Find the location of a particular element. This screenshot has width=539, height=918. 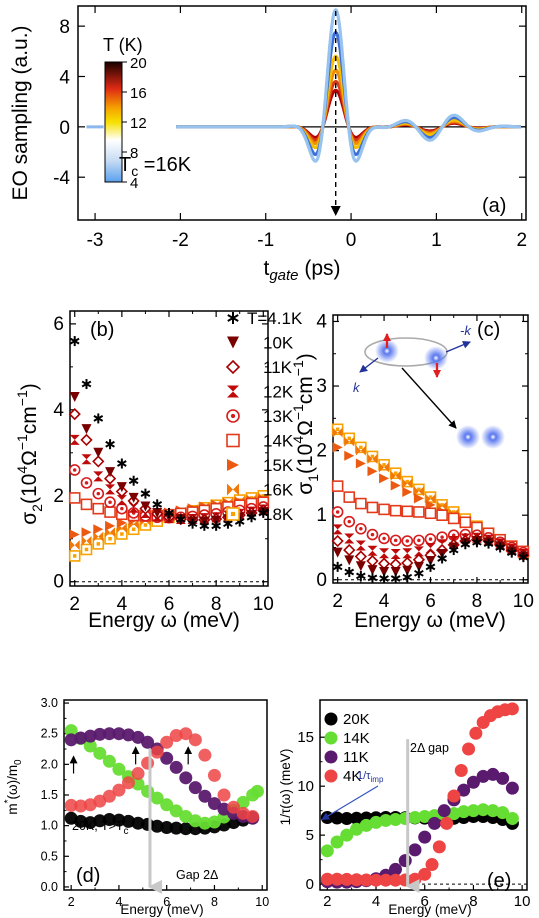

x-tick-label: 4 is located at coordinates (384, 601).